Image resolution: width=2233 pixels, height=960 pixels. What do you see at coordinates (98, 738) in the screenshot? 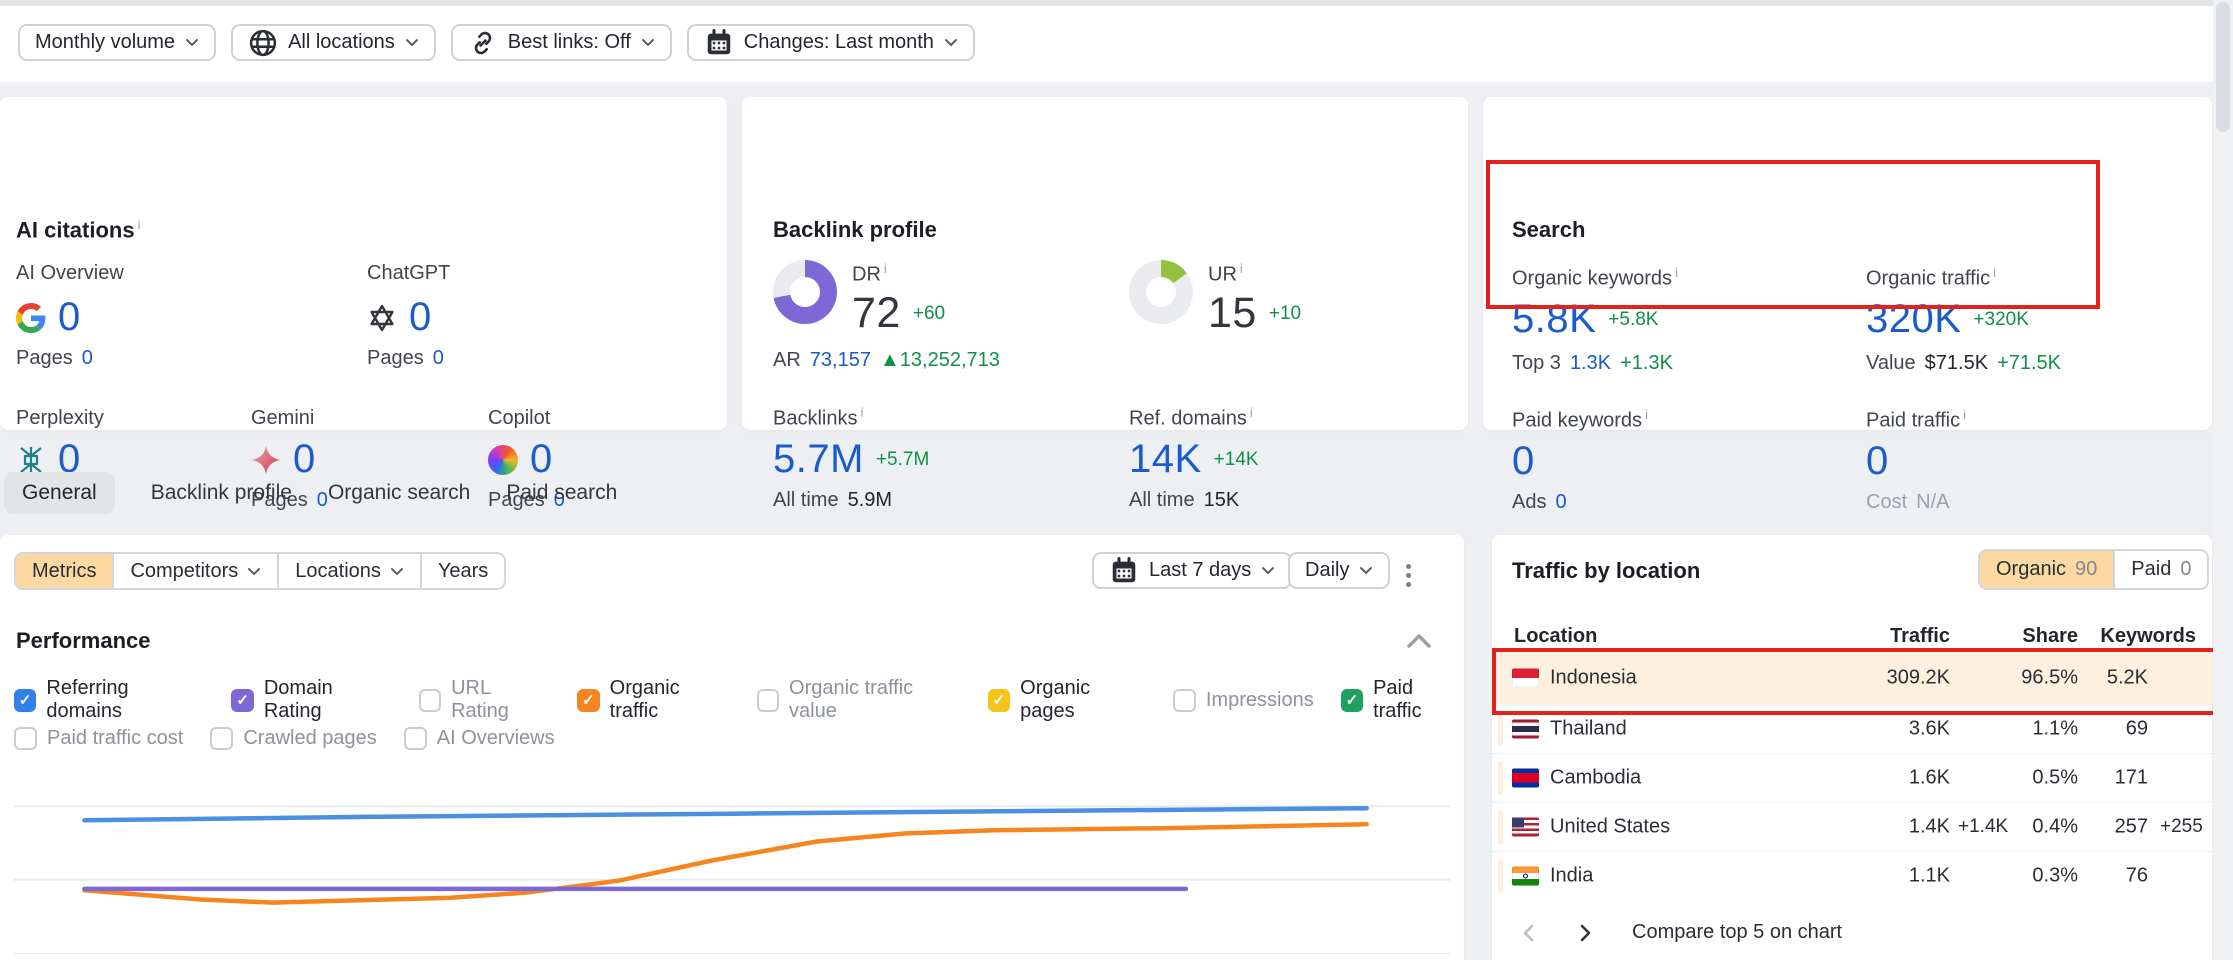
I see `checkbox-paid-traffic-cost: ✓Paid traffic cost` at bounding box center [98, 738].